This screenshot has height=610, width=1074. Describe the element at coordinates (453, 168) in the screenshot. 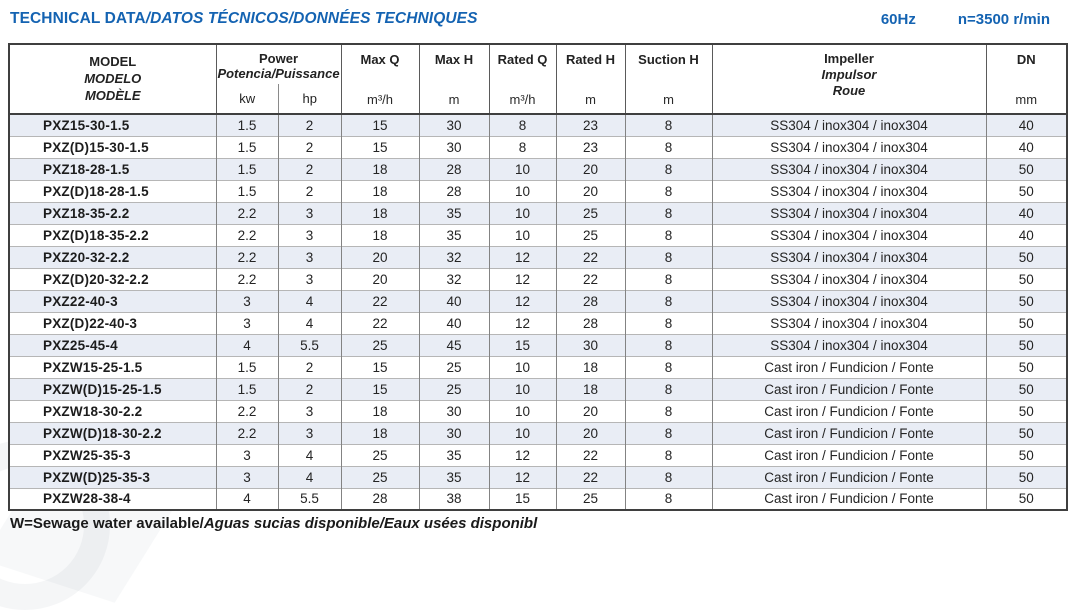

I see `cell-max_h: 28` at that location.